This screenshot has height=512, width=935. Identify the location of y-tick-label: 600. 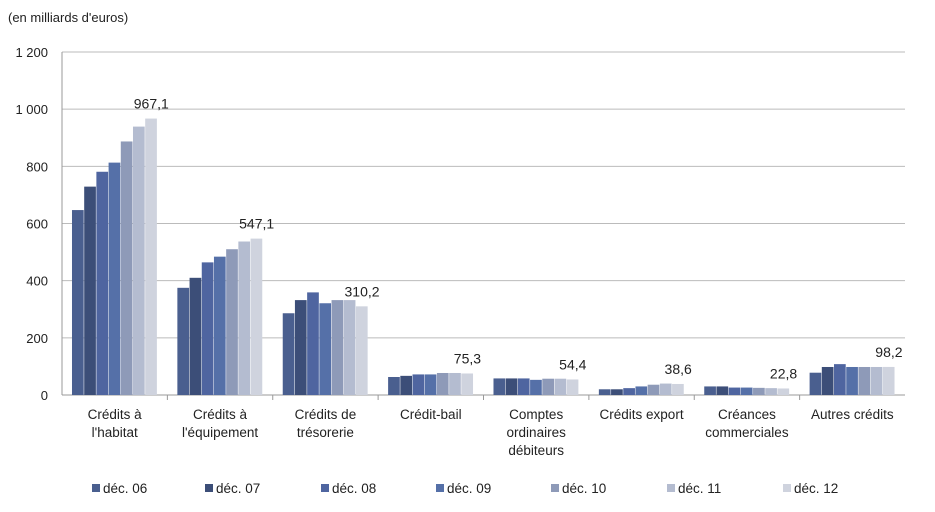
(37, 224).